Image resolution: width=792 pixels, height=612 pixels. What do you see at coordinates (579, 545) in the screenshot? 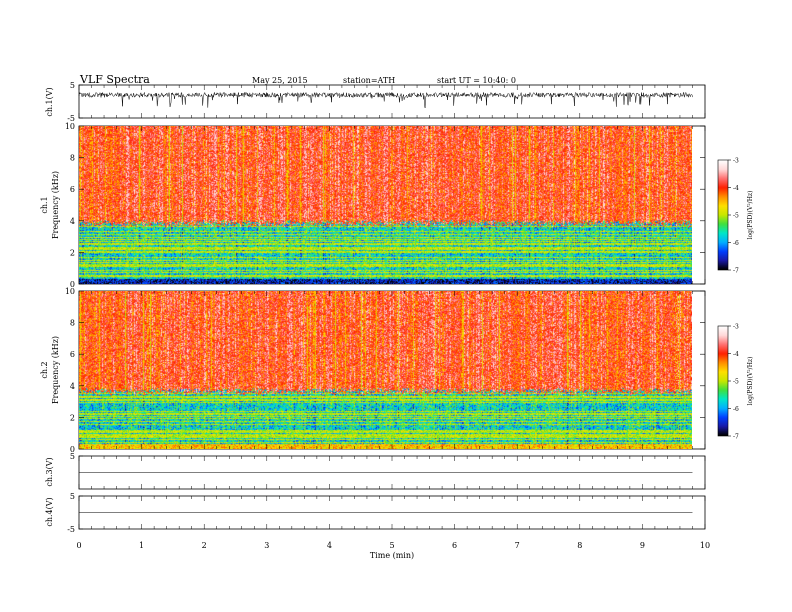
I see `x-tick-label-8: 8` at bounding box center [579, 545].